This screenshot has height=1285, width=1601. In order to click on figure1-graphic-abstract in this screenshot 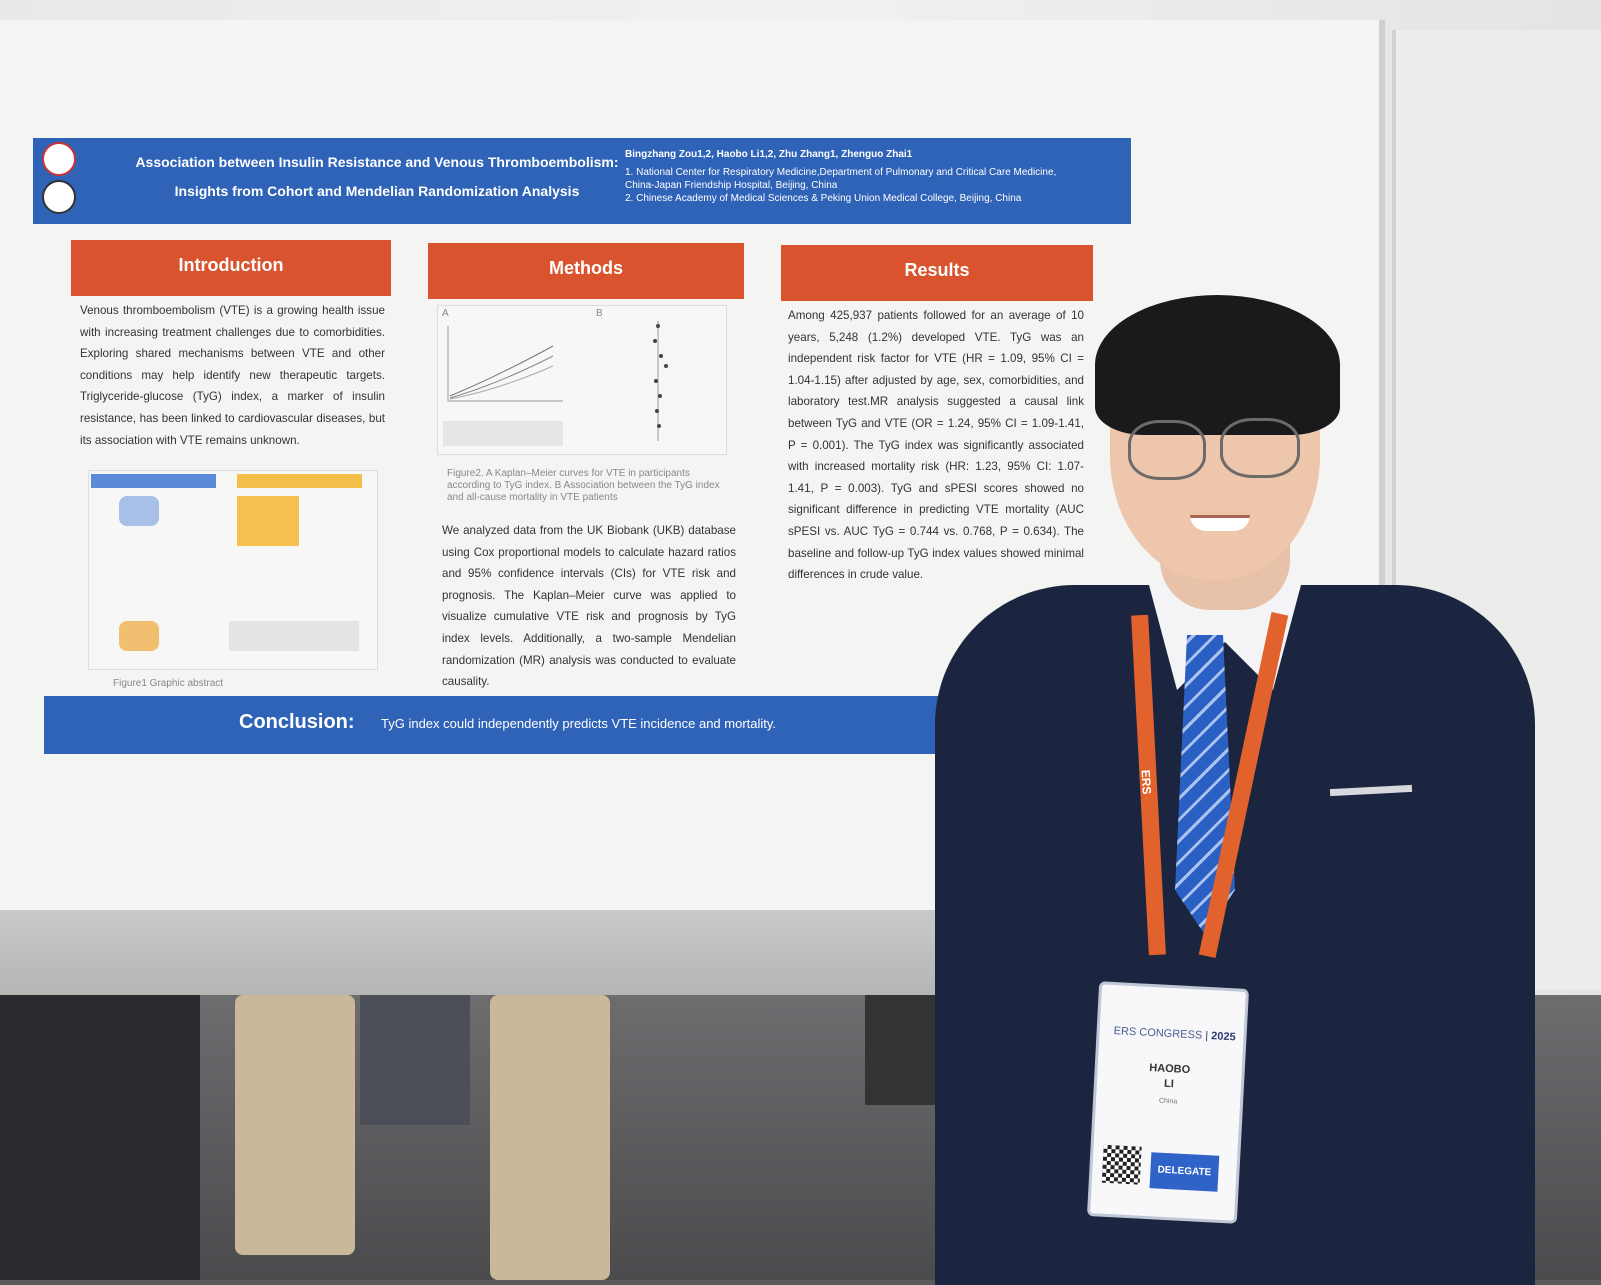, I will do `click(233, 570)`.